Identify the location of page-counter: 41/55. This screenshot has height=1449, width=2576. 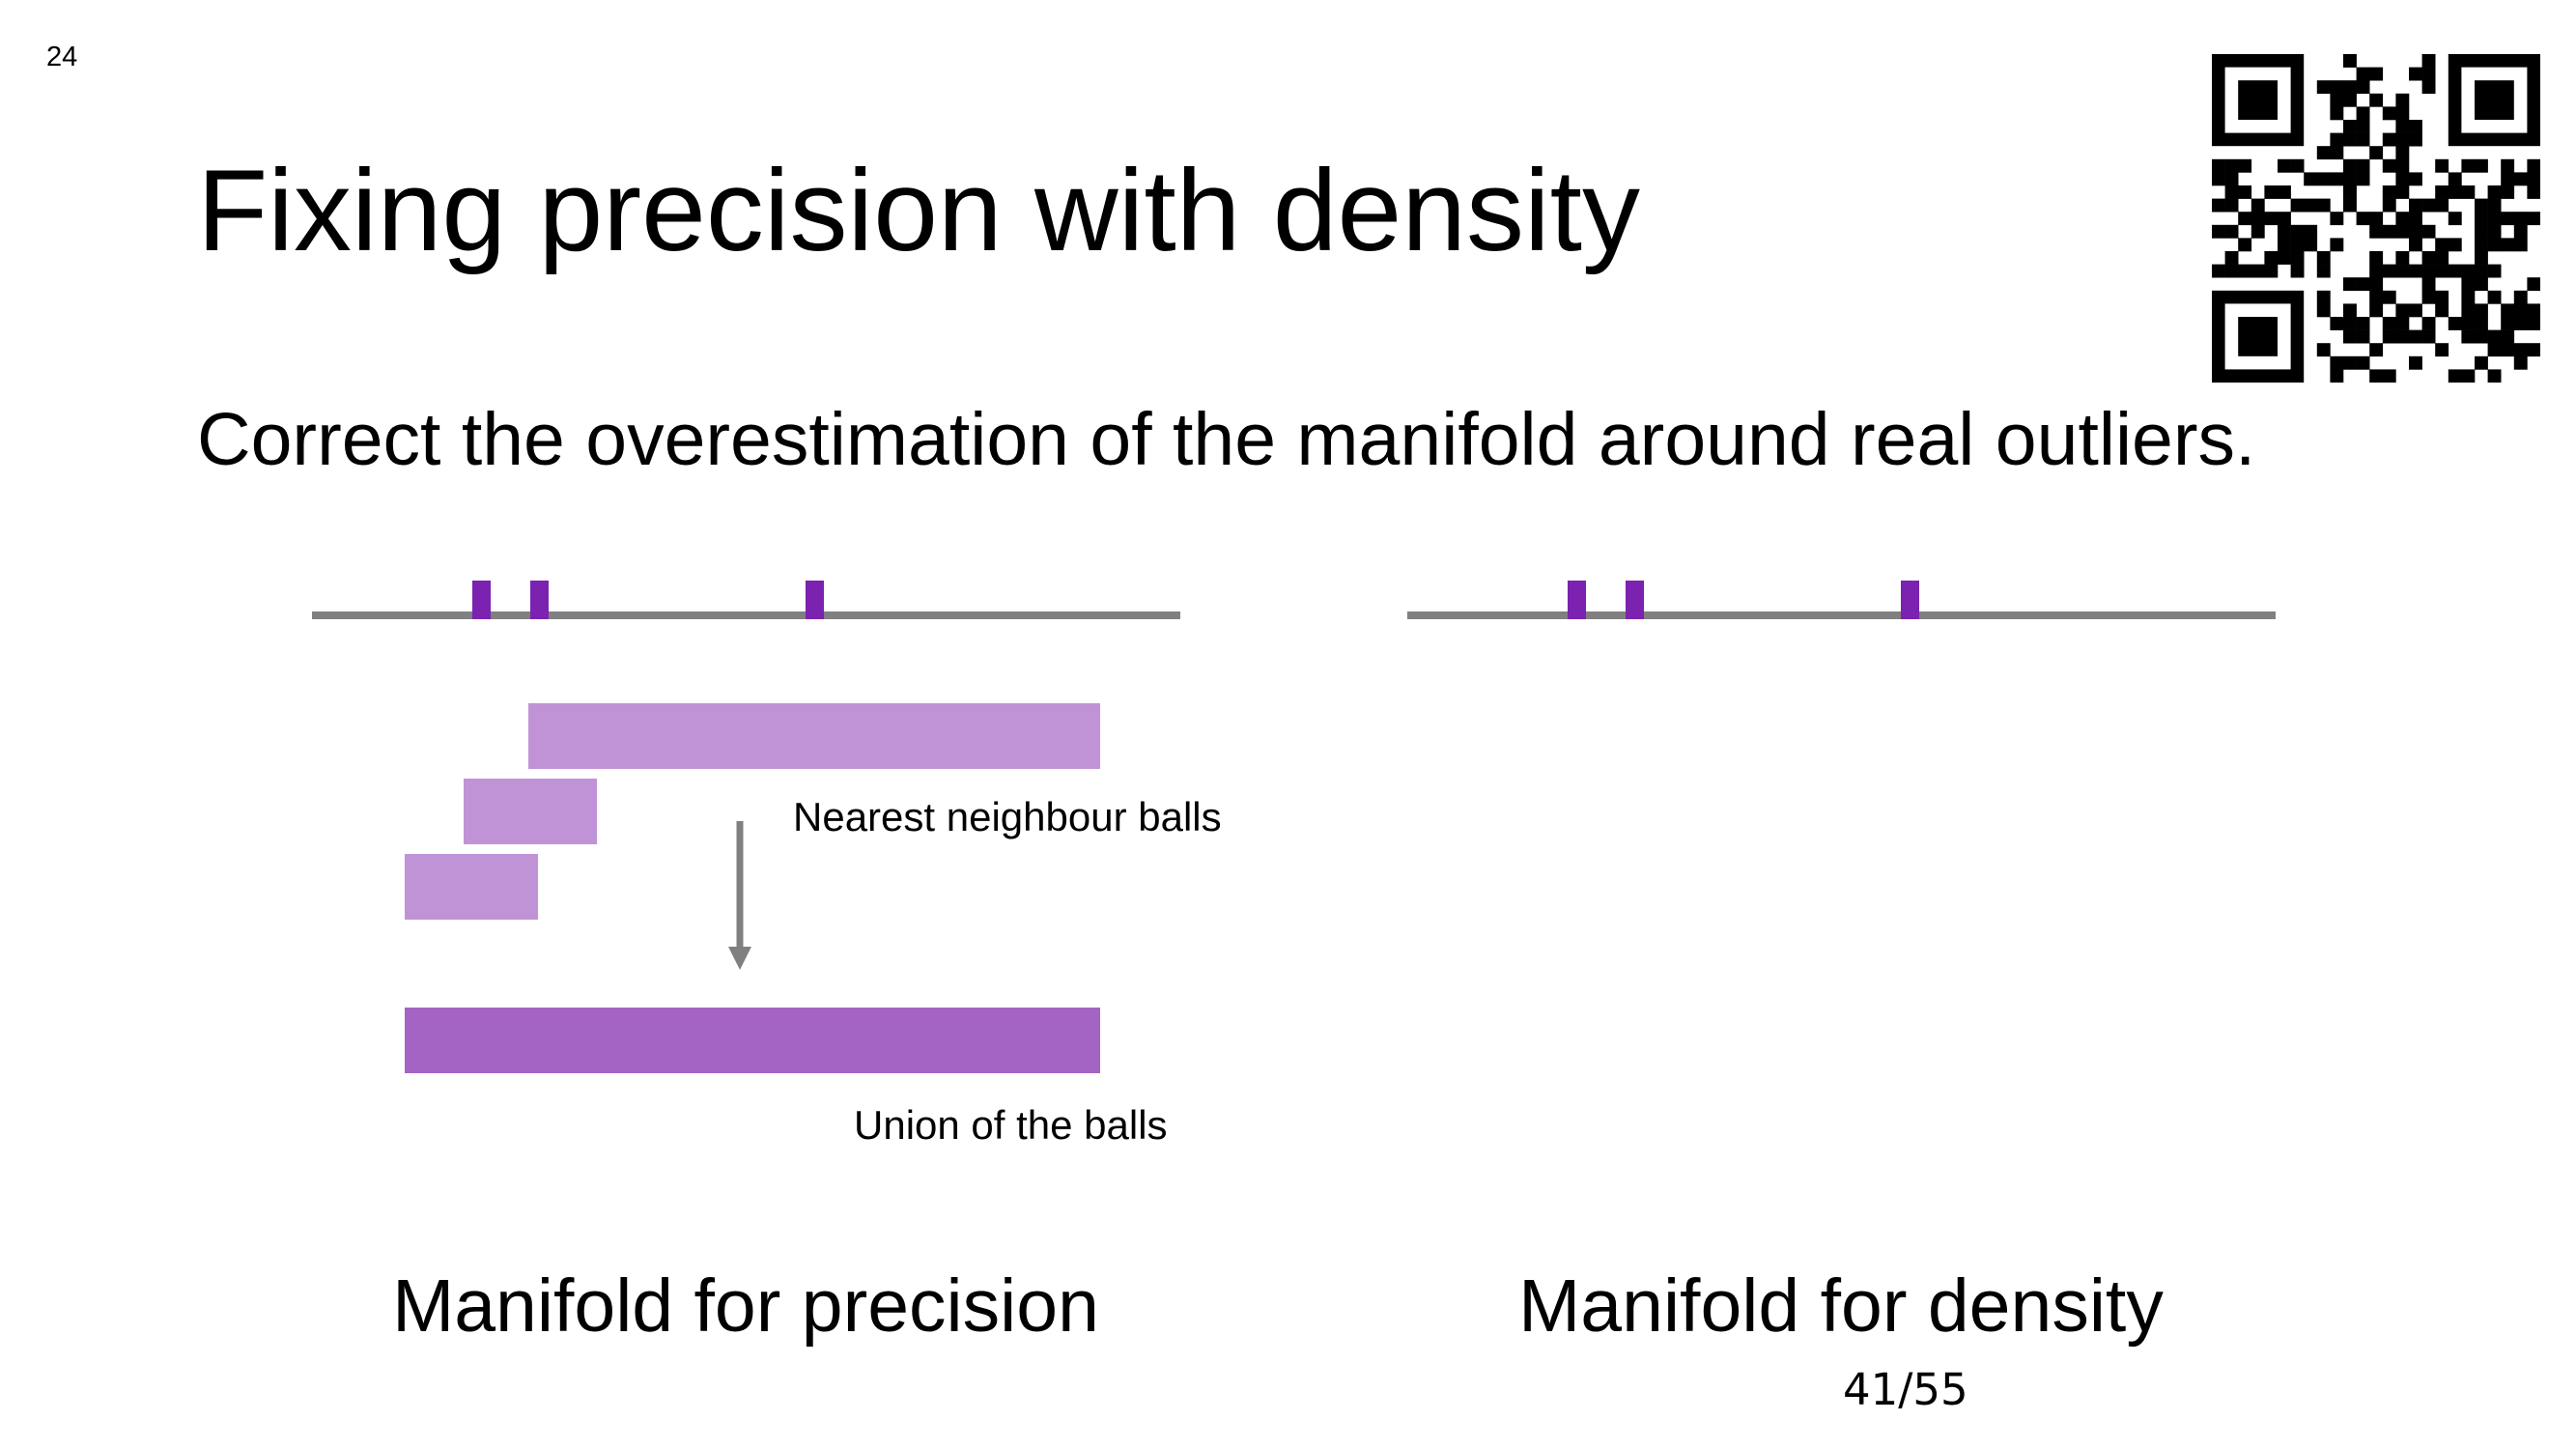
(1905, 1389).